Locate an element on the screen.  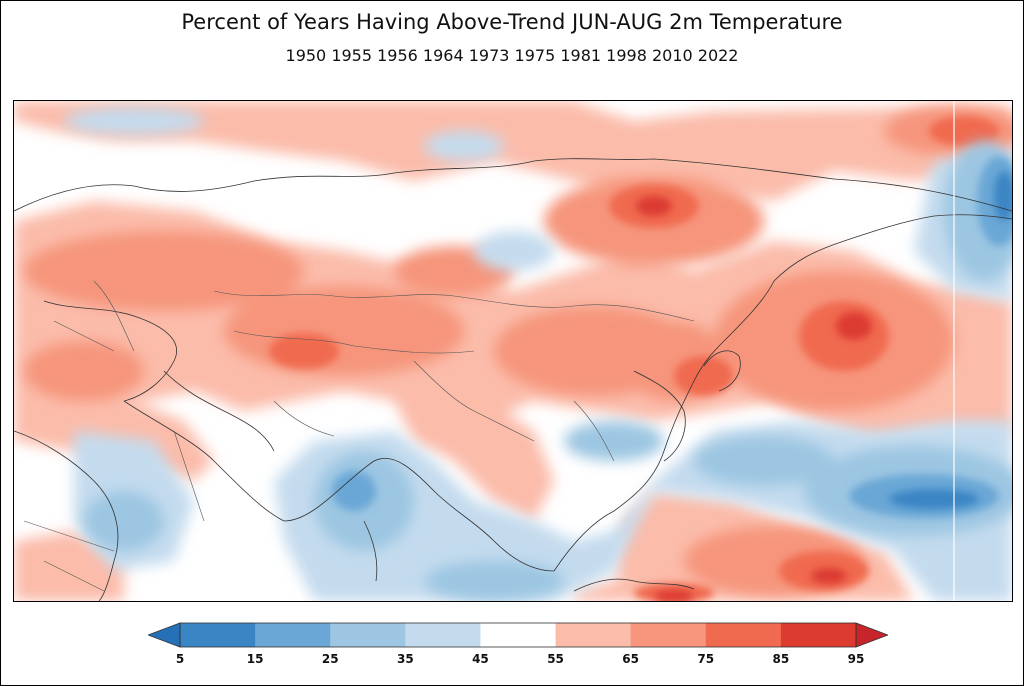
colorbar-tick-label: 95 is located at coordinates (856, 659).